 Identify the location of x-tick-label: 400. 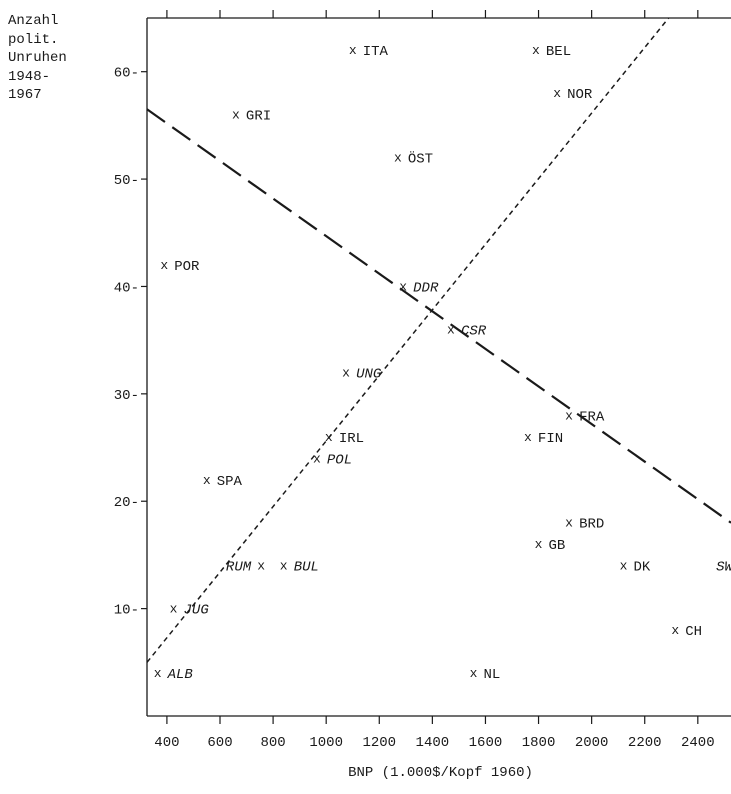
(166, 743).